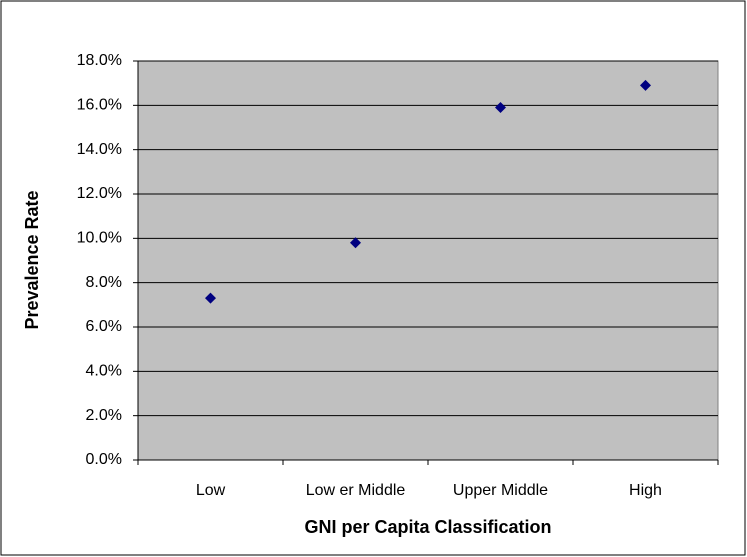  I want to click on x-axis-title: GNI per Capita Classification, so click(427, 527).